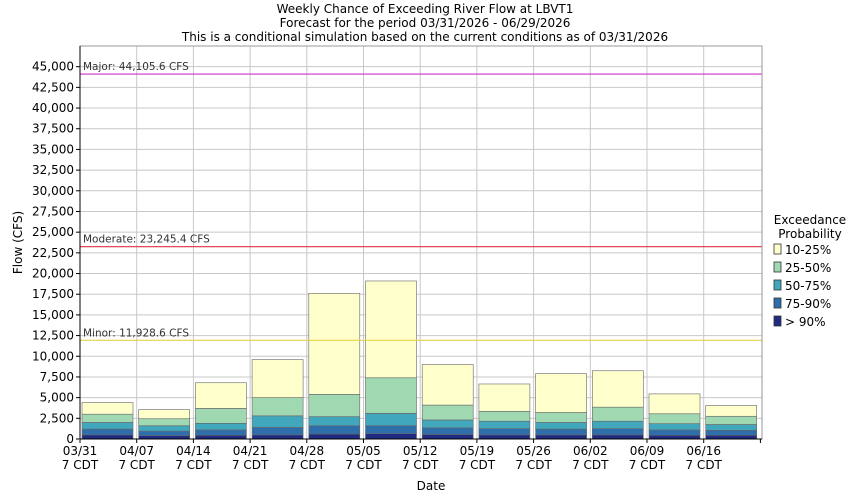  I want to click on y-tick-label: 12,500, so click(53, 336).